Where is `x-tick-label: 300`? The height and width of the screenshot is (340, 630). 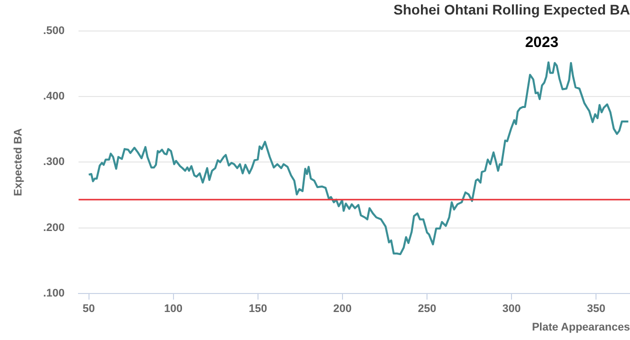
x-tick-label: 300 is located at coordinates (511, 309).